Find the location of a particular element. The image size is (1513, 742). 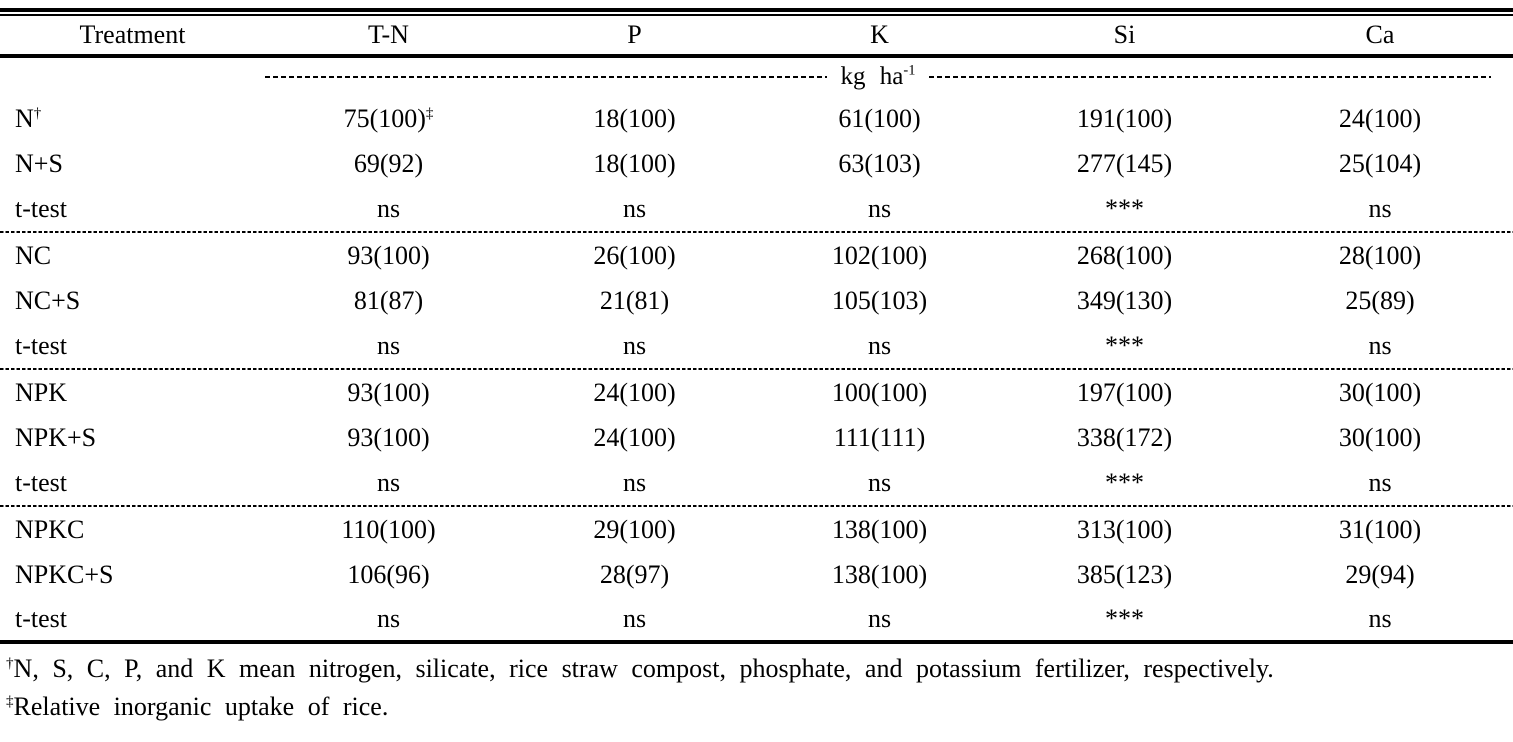

column-header-si: Si is located at coordinates (1124, 37).